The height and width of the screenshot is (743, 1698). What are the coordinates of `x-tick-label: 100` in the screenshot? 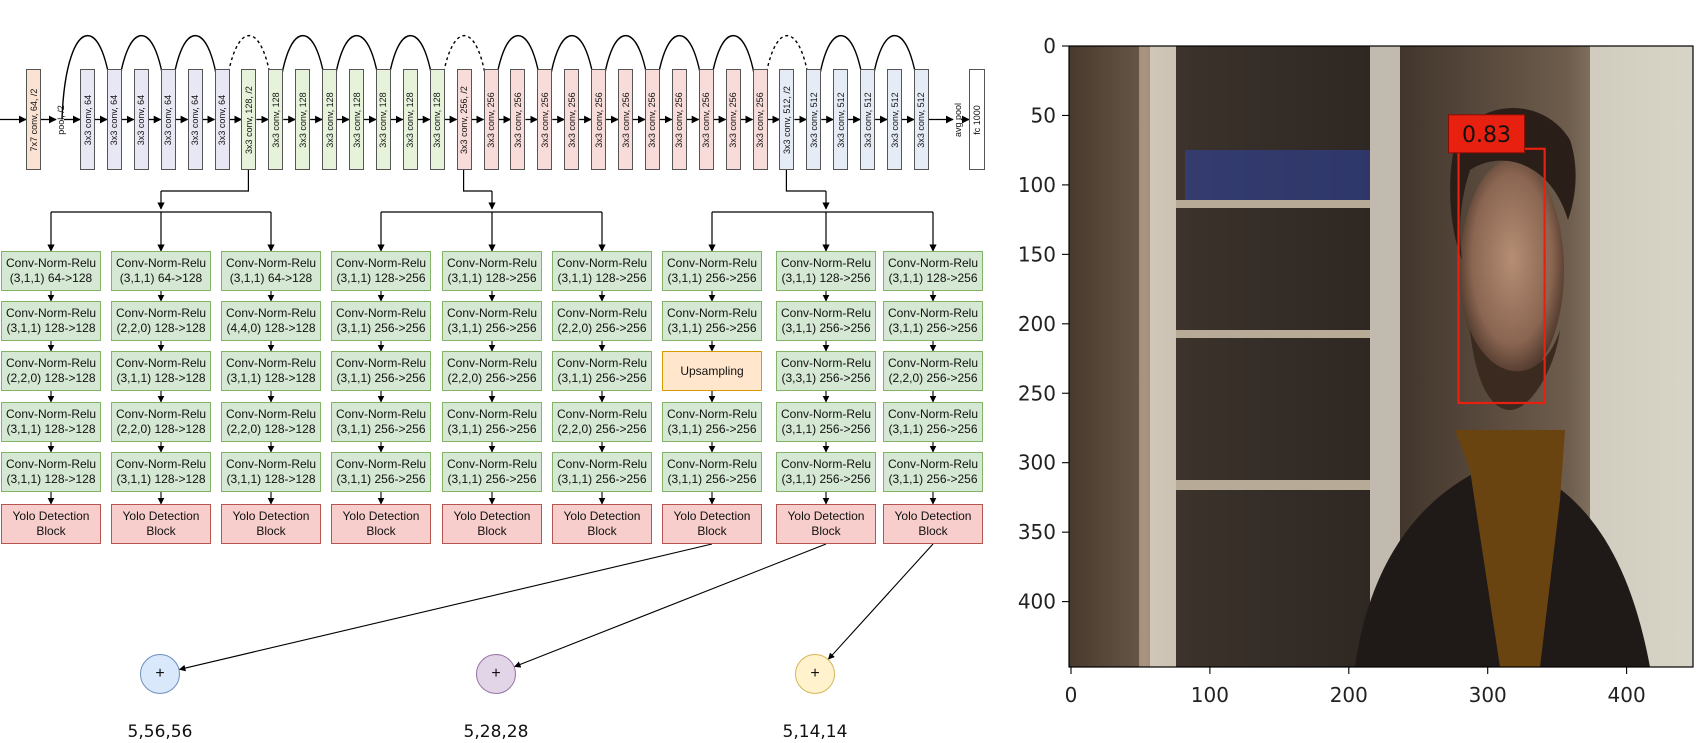 It's located at (1210, 695).